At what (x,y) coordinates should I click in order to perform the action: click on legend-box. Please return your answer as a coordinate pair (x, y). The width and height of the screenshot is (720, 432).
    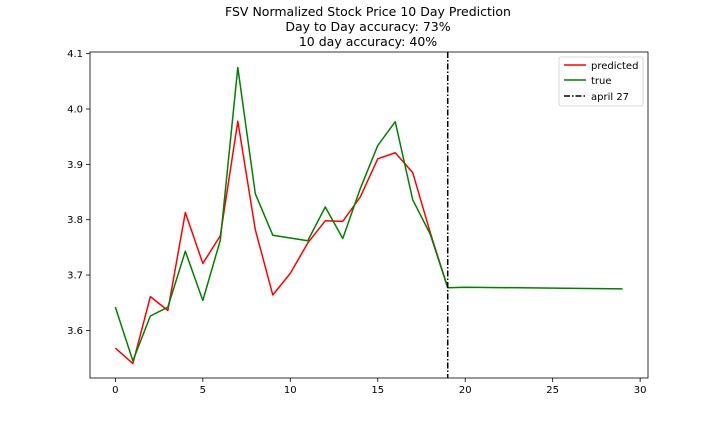
    Looking at the image, I should click on (601, 81).